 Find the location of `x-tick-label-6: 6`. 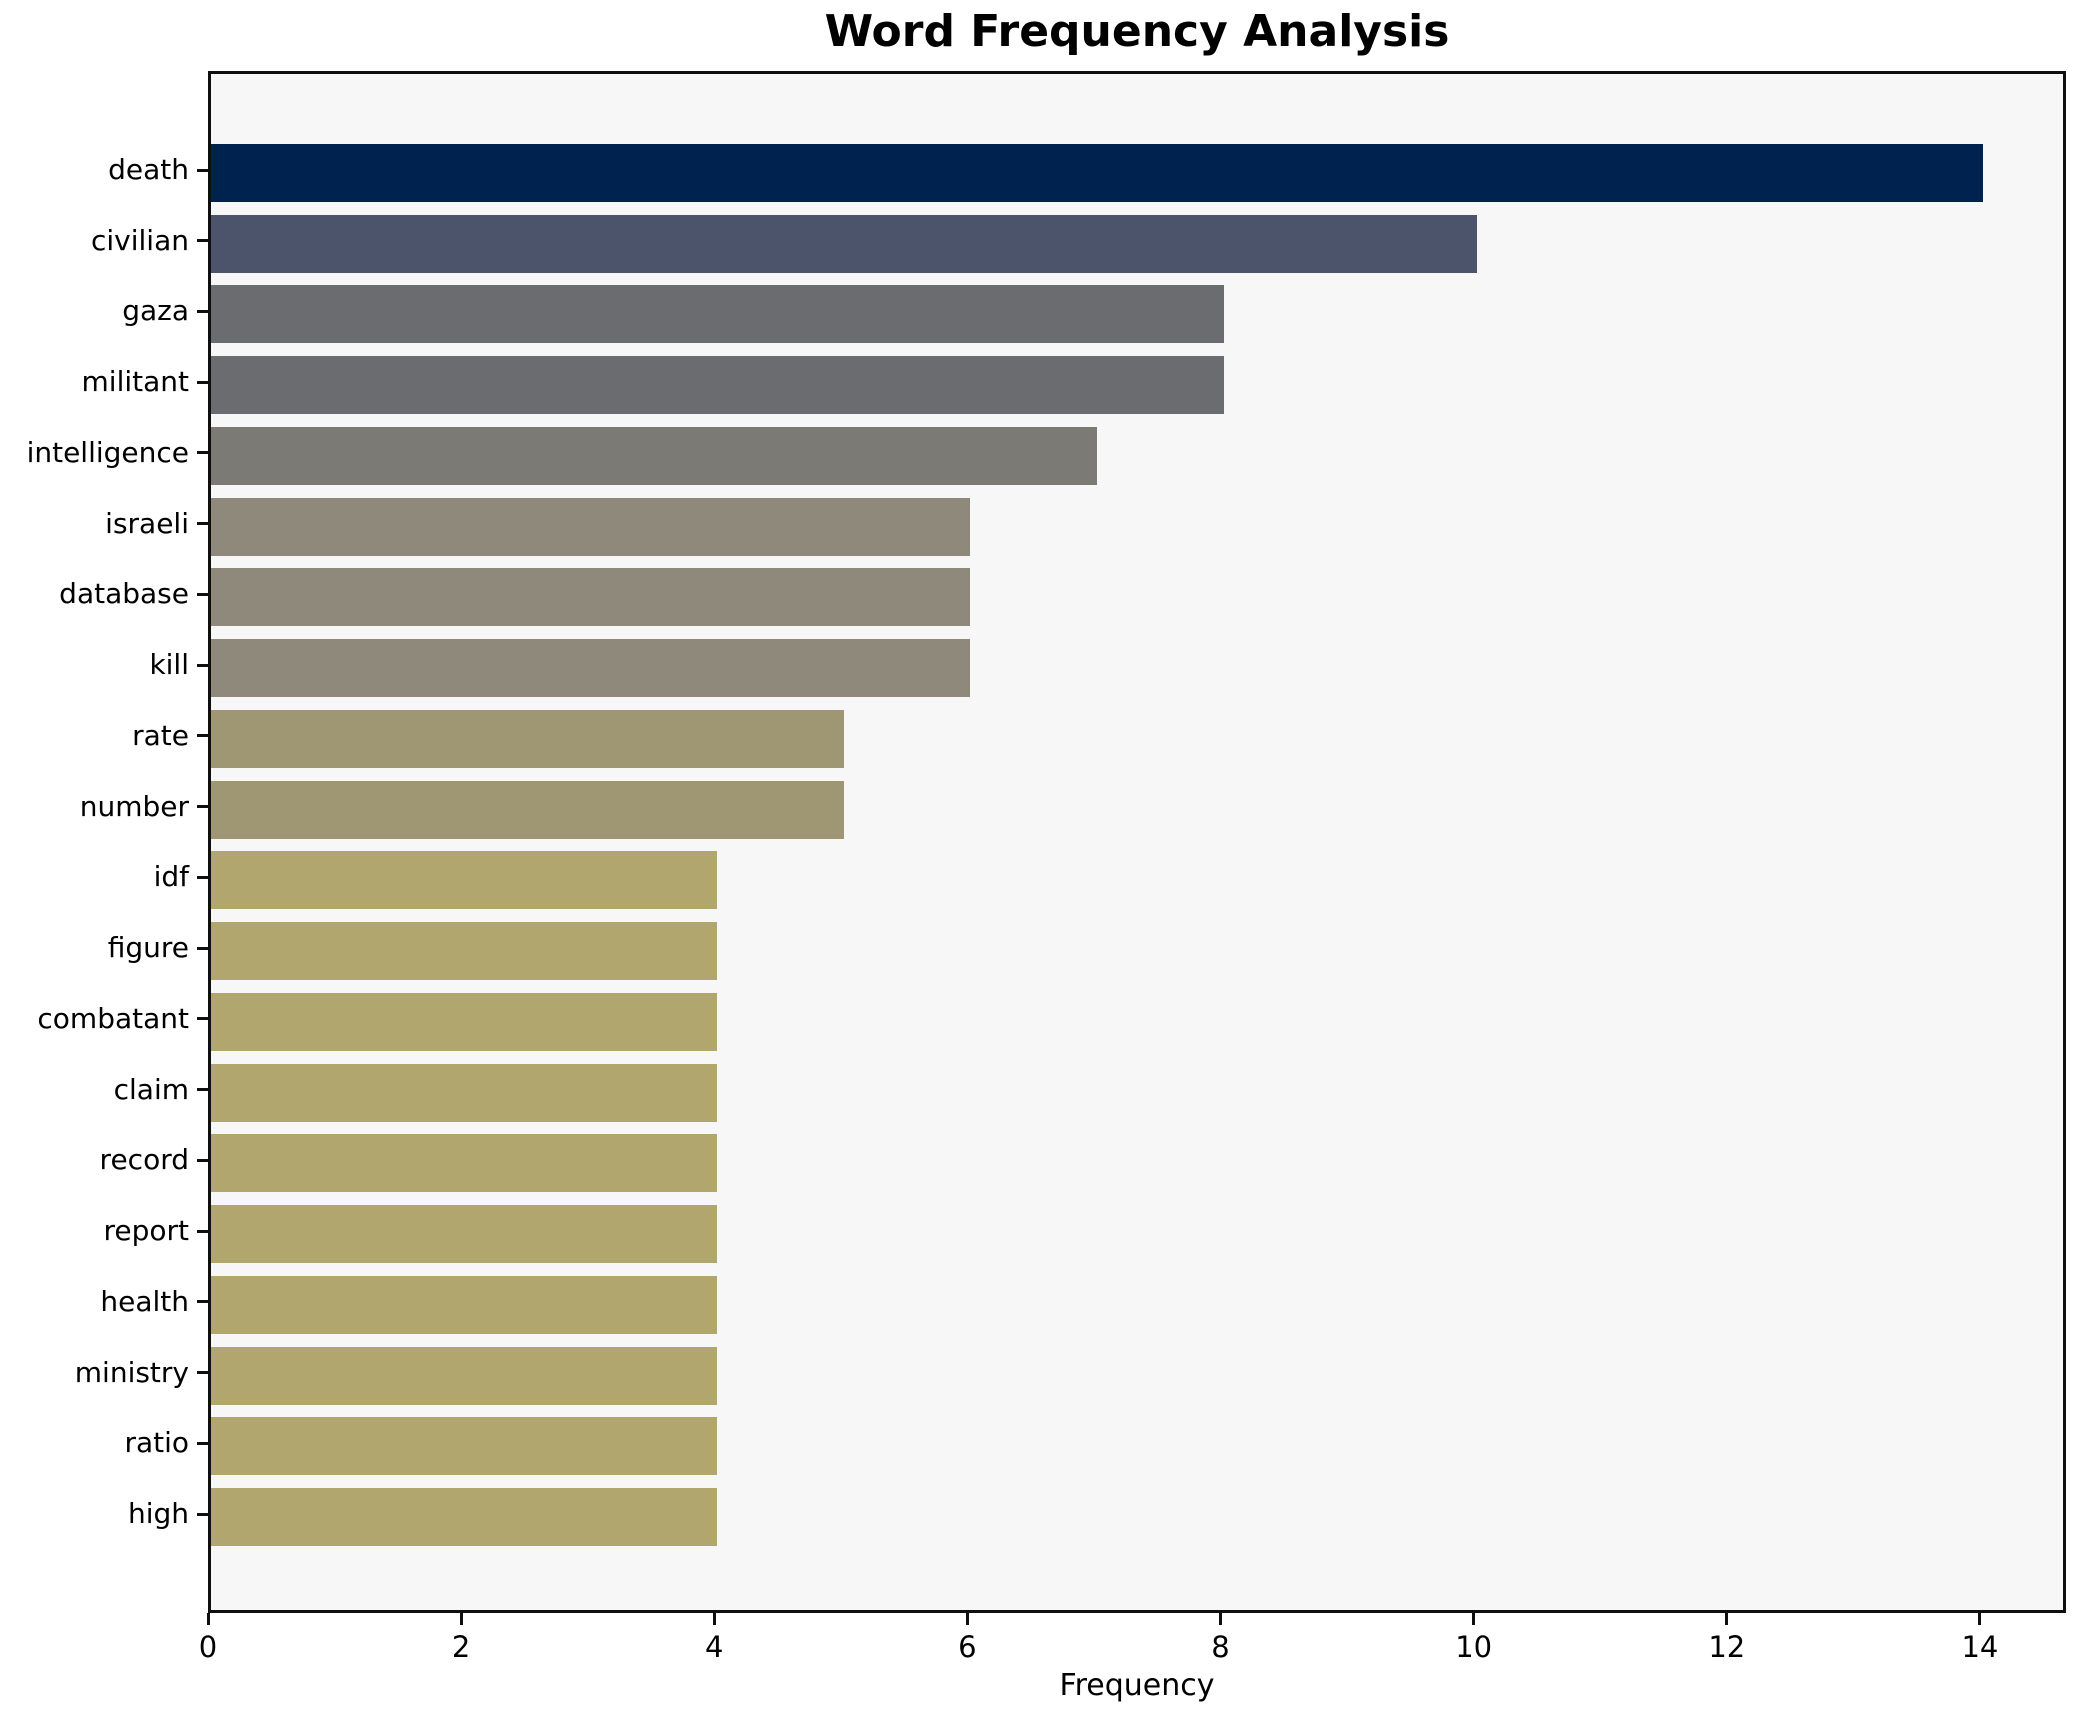

x-tick-label-6: 6 is located at coordinates (967, 1647).